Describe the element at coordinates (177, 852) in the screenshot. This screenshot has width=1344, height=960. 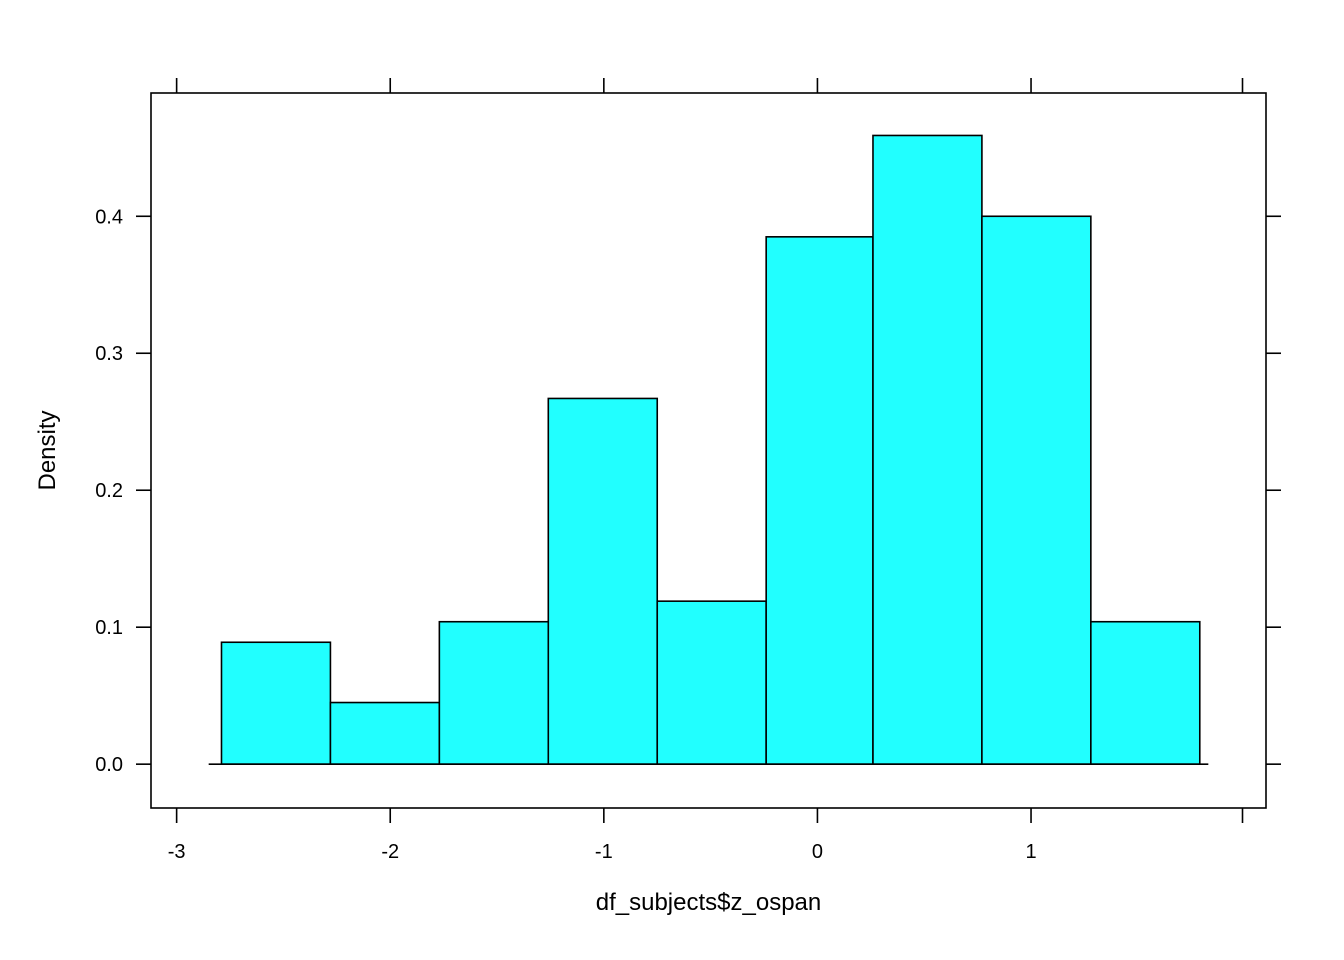
I see `x-tick-label: -3` at that location.